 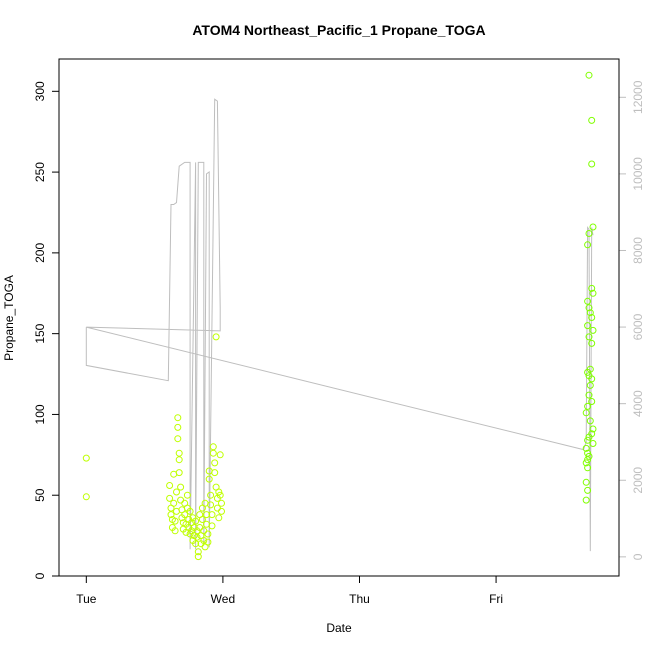 I want to click on x-tick-label: Thu, so click(x=359, y=599).